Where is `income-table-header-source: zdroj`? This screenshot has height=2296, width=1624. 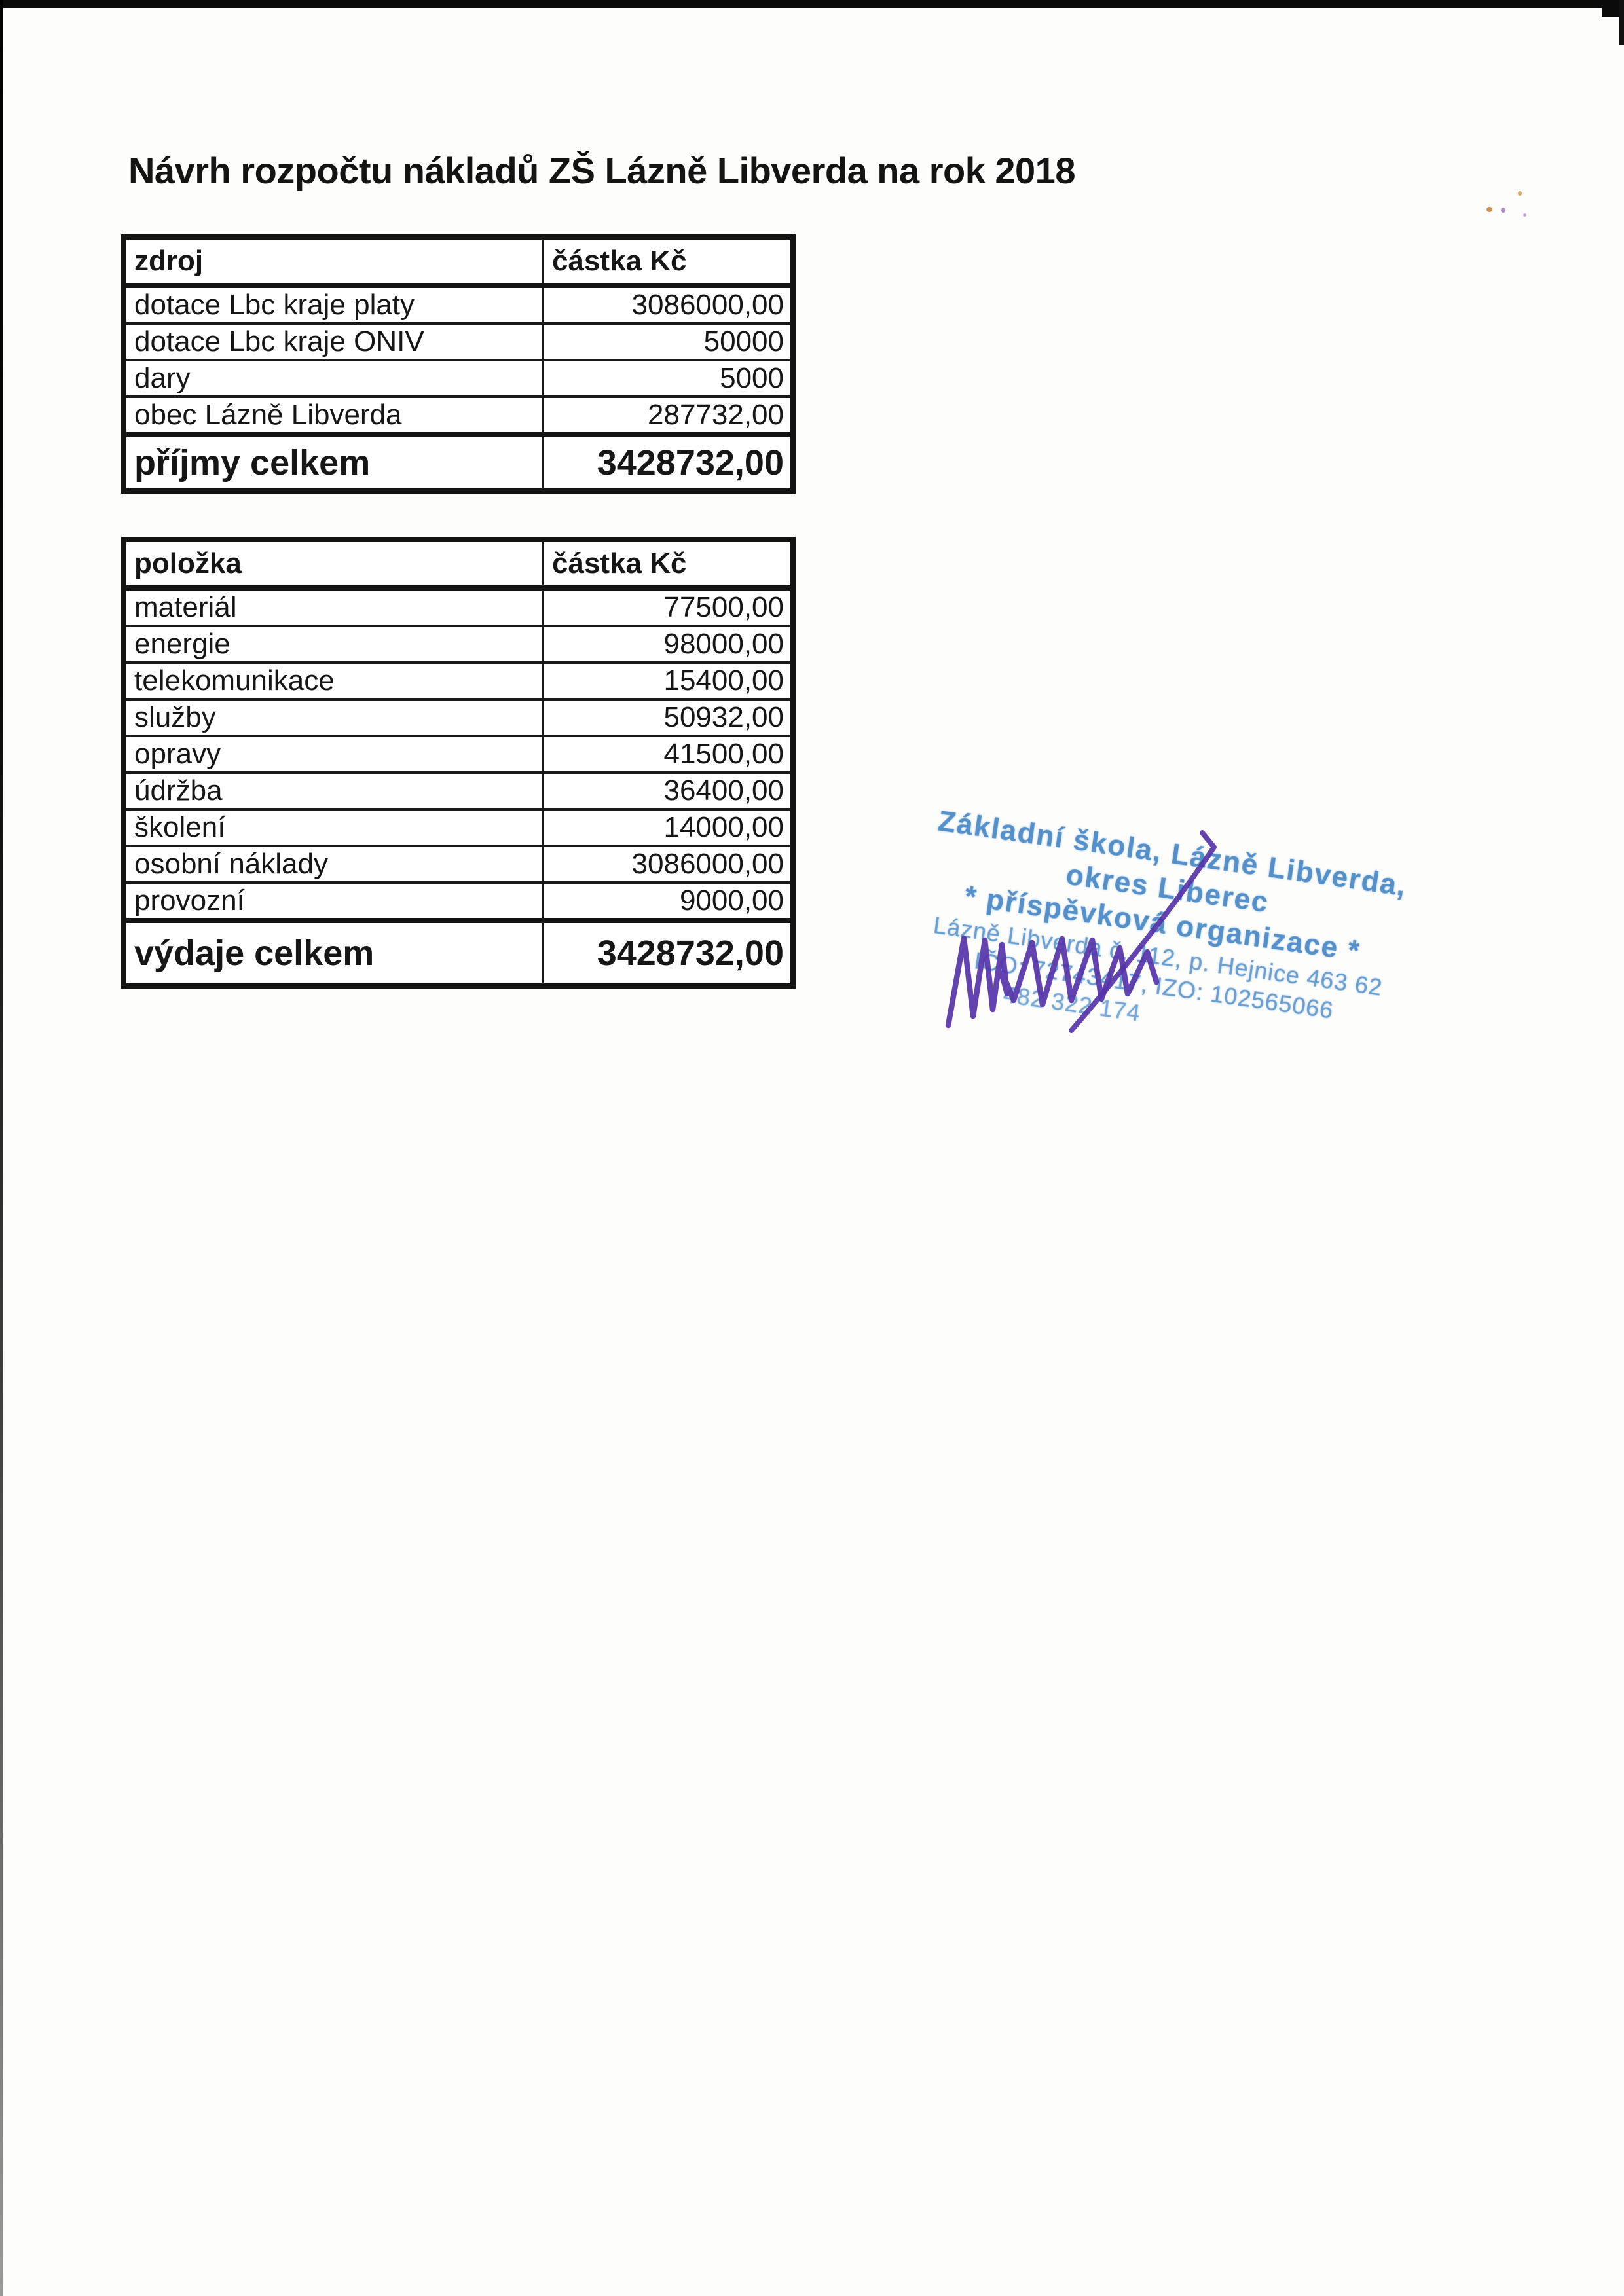
income-table-header-source: zdroj is located at coordinates (169, 261).